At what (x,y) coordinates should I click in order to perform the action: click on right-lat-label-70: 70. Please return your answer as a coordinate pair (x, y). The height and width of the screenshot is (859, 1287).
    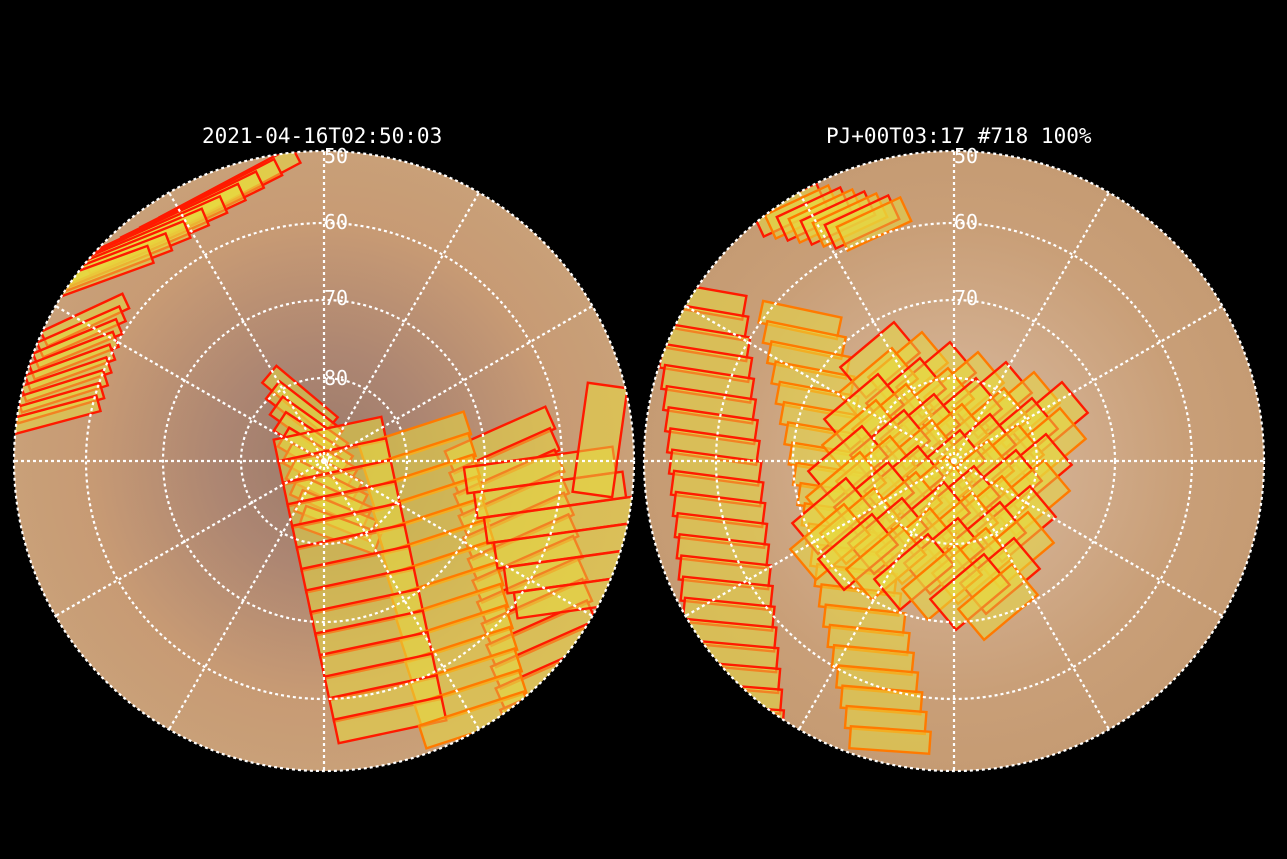
    Looking at the image, I should click on (966, 298).